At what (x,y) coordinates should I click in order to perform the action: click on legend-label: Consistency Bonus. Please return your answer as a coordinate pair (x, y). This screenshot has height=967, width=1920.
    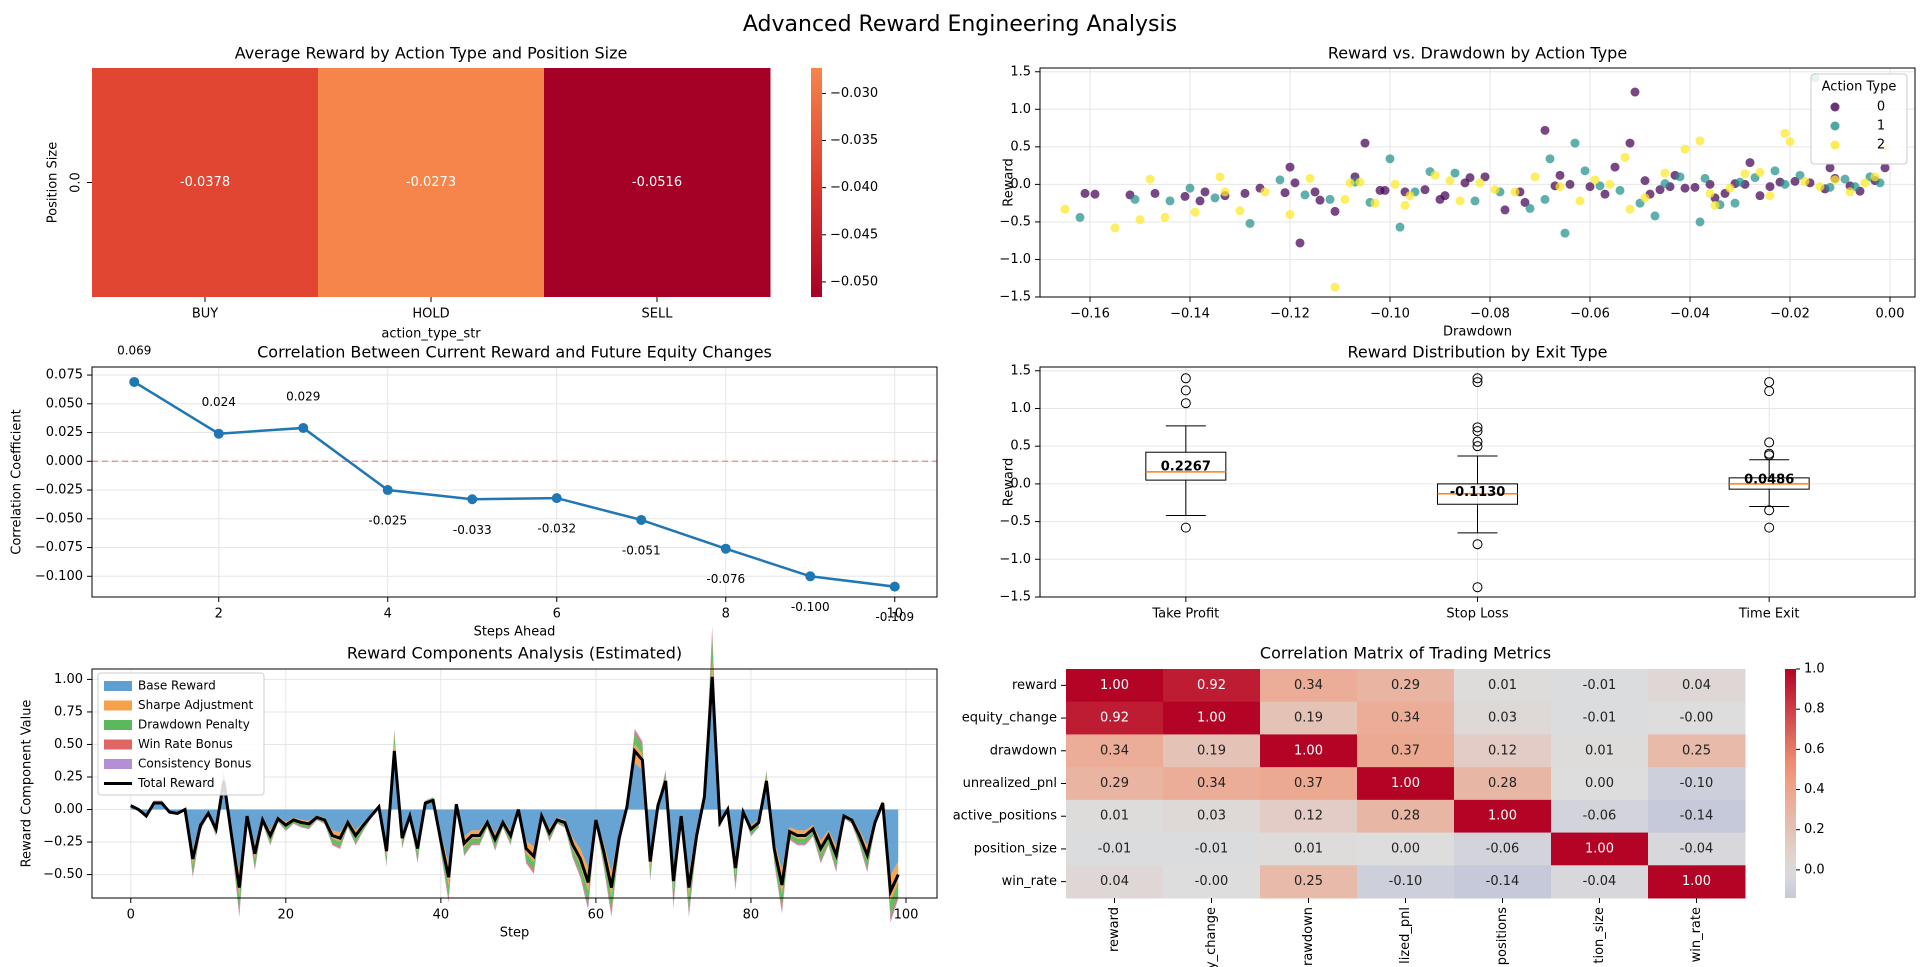
    Looking at the image, I should click on (194, 764).